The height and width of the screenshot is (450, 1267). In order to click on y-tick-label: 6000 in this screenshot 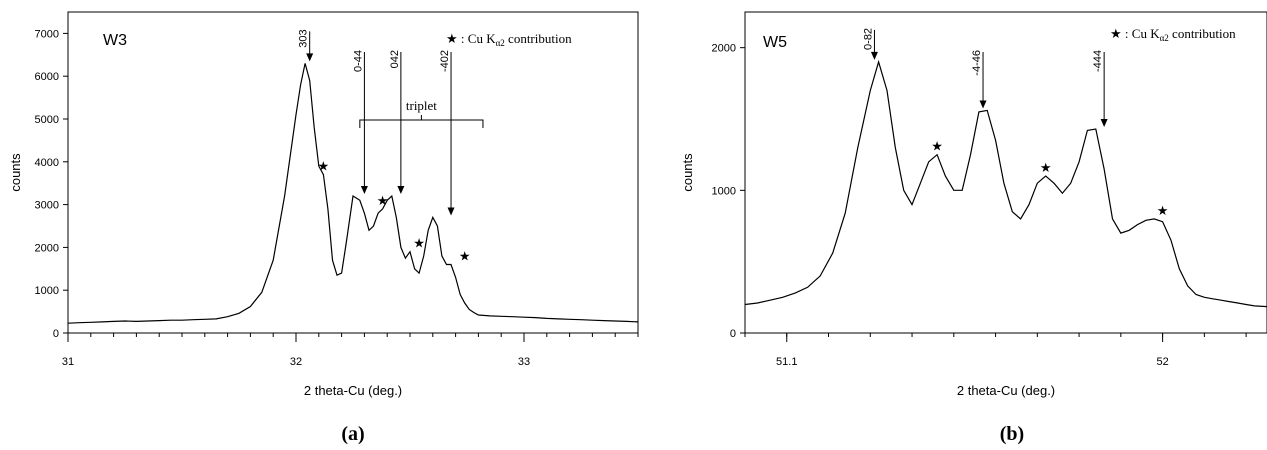, I will do `click(47, 77)`.